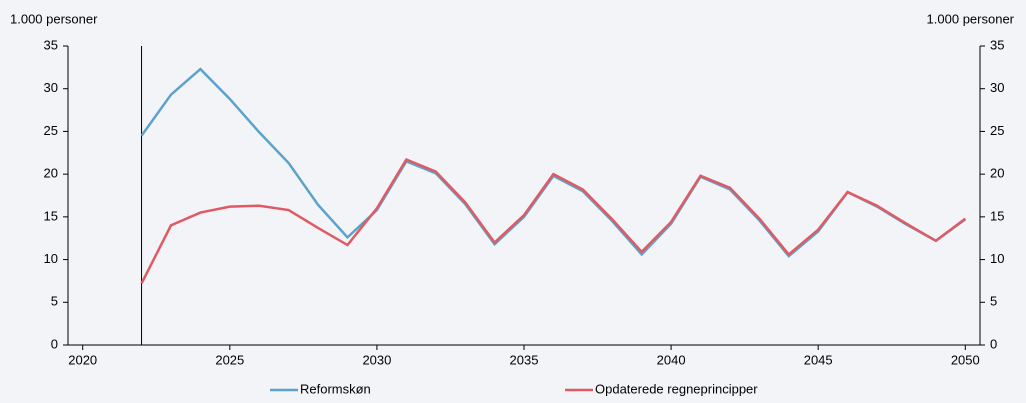 Image resolution: width=1026 pixels, height=403 pixels. I want to click on y2-tick-label: 15, so click(997, 215).